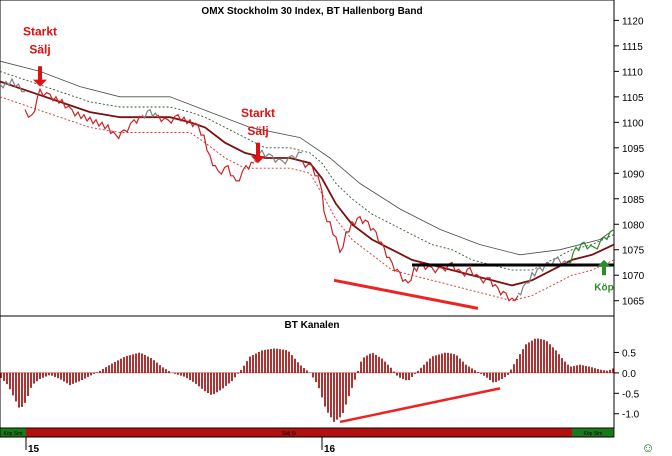 This screenshot has height=456, width=672. Describe the element at coordinates (406, 294) in the screenshot. I see `main-trend-line` at that location.